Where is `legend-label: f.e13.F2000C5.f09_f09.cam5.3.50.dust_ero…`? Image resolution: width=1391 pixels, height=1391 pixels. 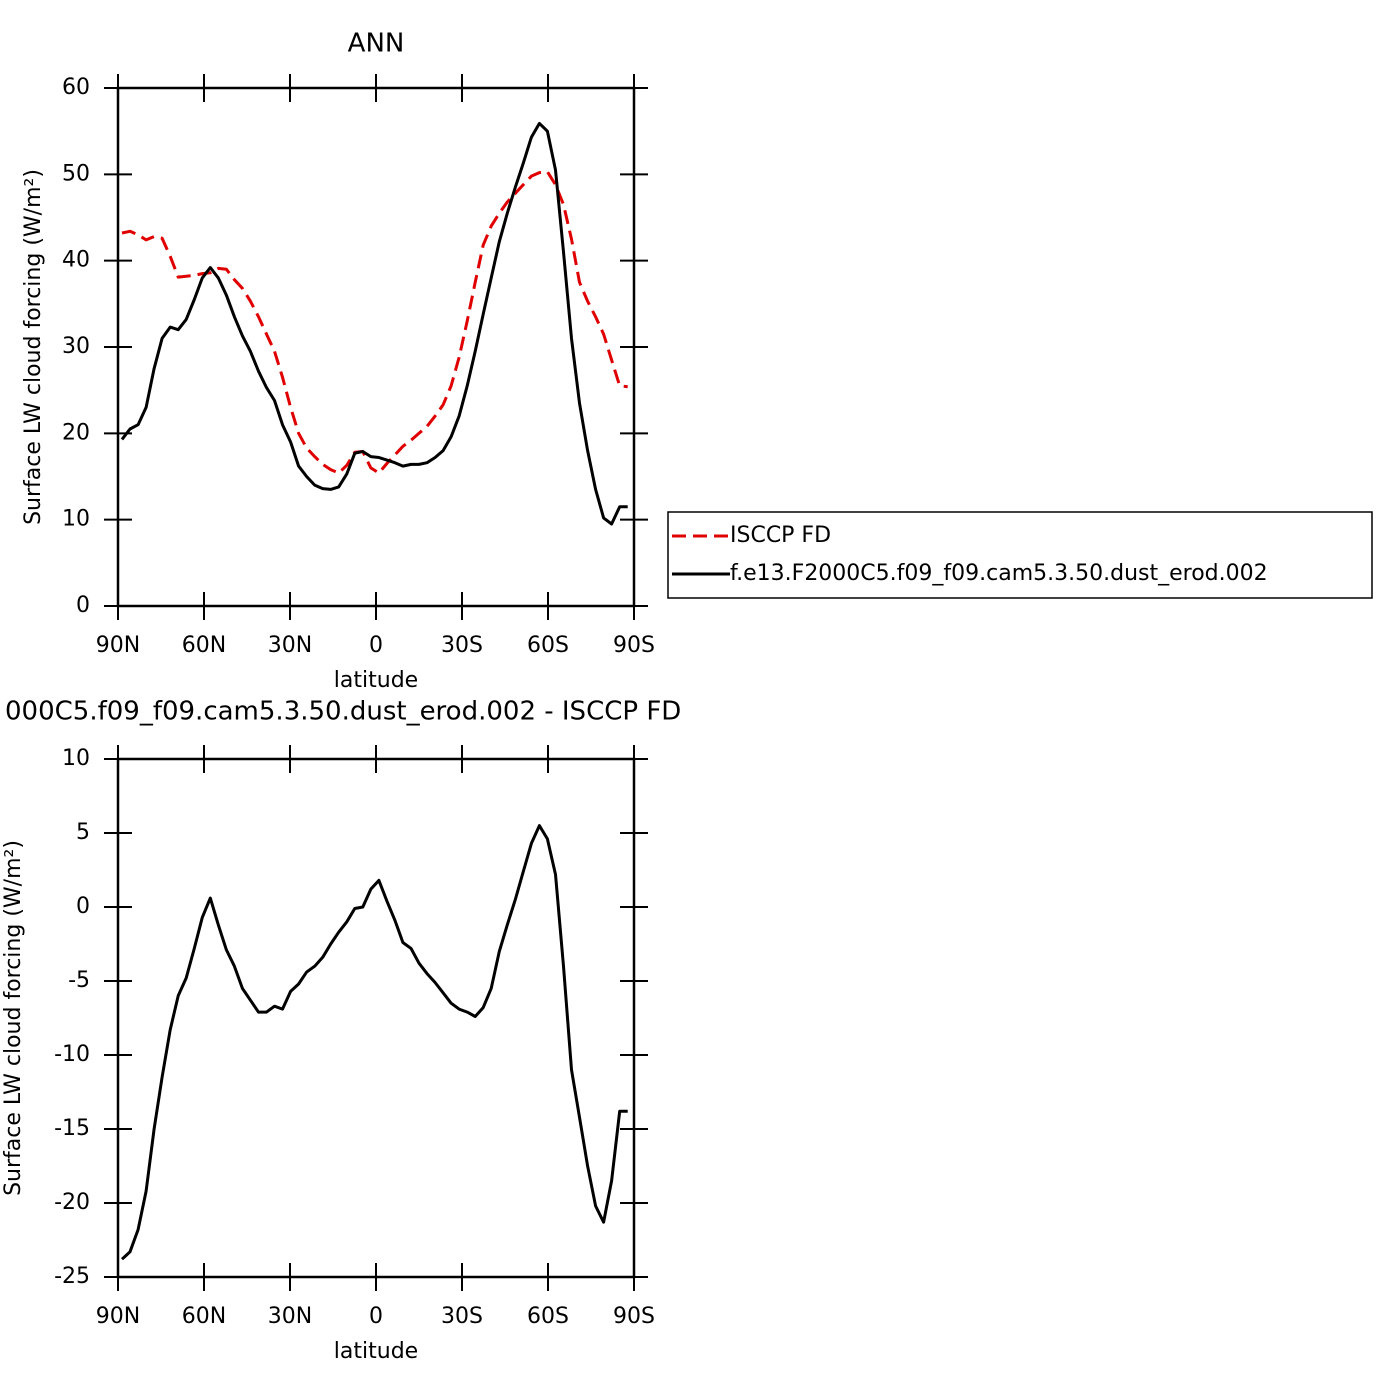 legend-label: f.e13.F2000C5.f09_f09.cam5.3.50.dust_ero… is located at coordinates (999, 573).